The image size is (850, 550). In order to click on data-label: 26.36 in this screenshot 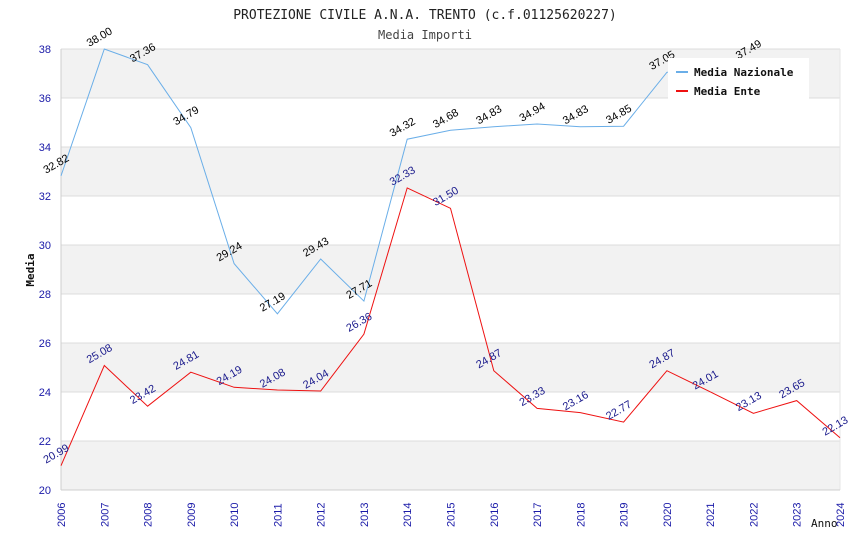, I will do `click(359, 323)`.